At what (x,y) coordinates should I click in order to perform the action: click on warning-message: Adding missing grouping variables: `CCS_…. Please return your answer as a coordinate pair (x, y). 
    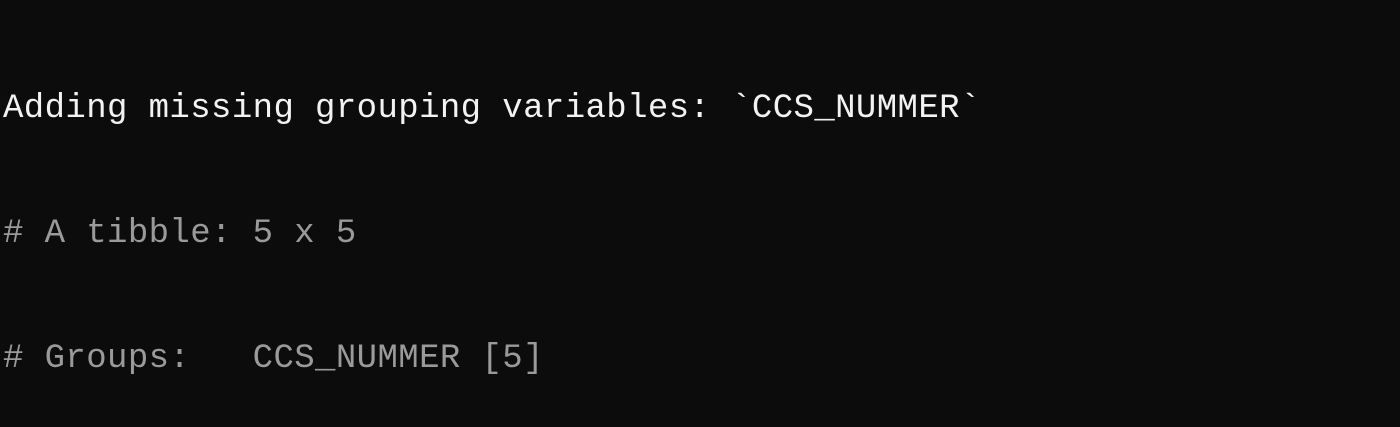
    Looking at the image, I should click on (492, 109).